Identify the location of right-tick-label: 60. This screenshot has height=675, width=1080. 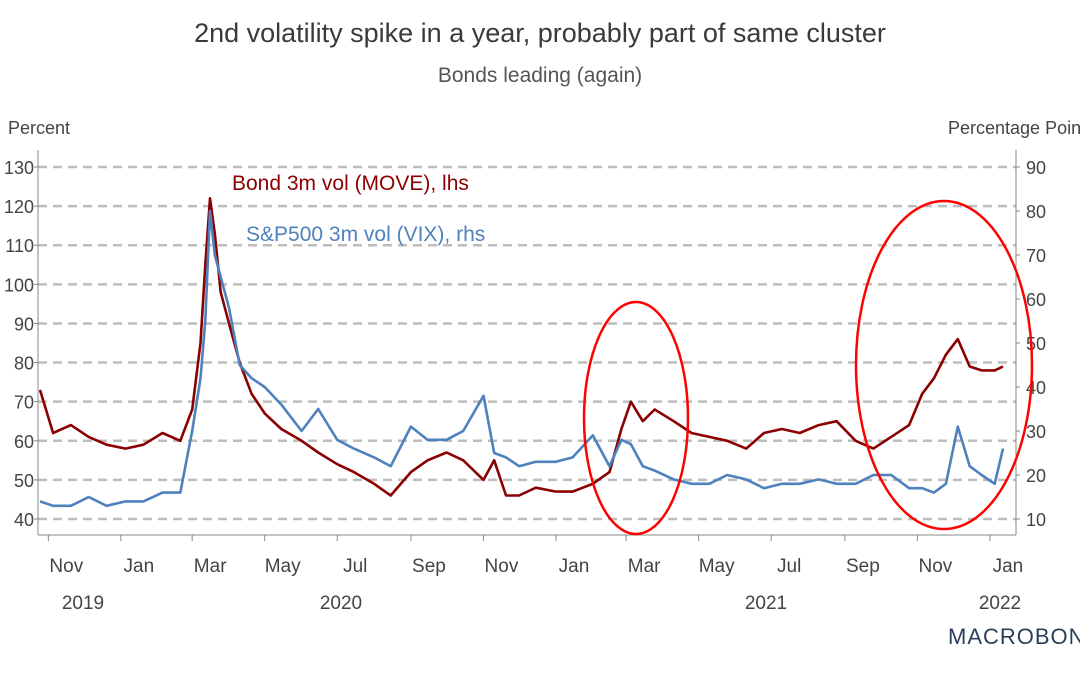
(1036, 300).